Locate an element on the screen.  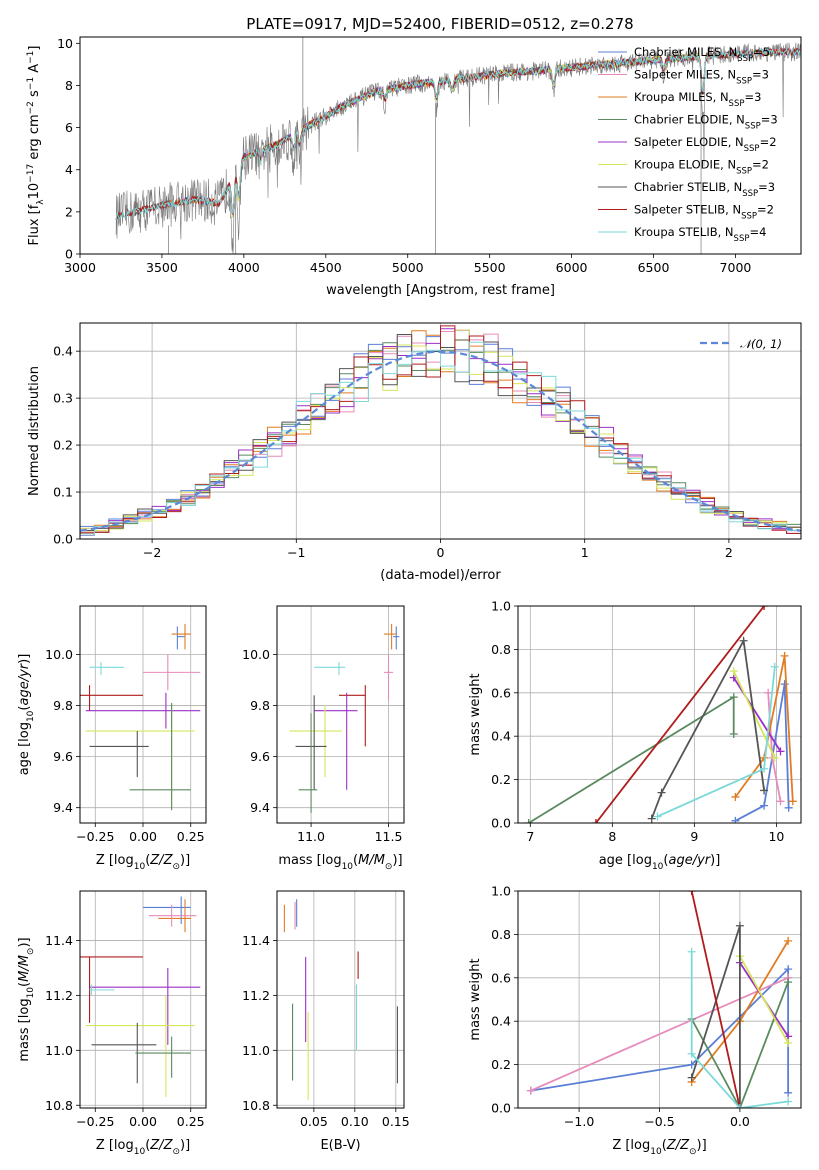
x-tick-label: −0.5 is located at coordinates (659, 1121).